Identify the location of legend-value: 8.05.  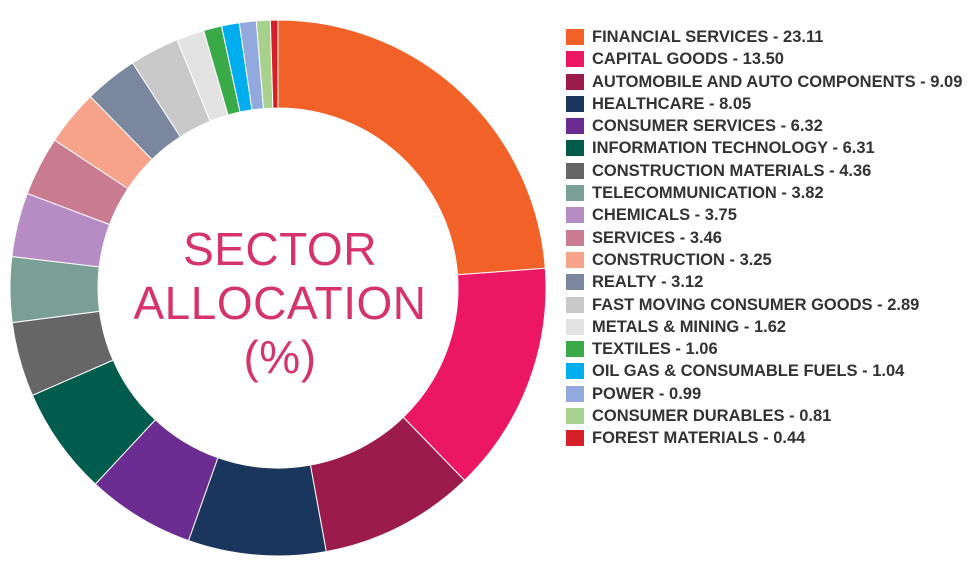
(735, 103).